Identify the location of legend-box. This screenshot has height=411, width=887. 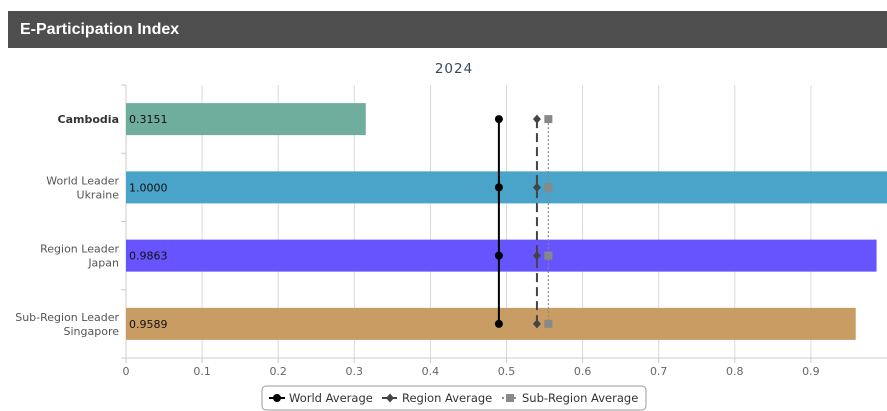
(454, 398).